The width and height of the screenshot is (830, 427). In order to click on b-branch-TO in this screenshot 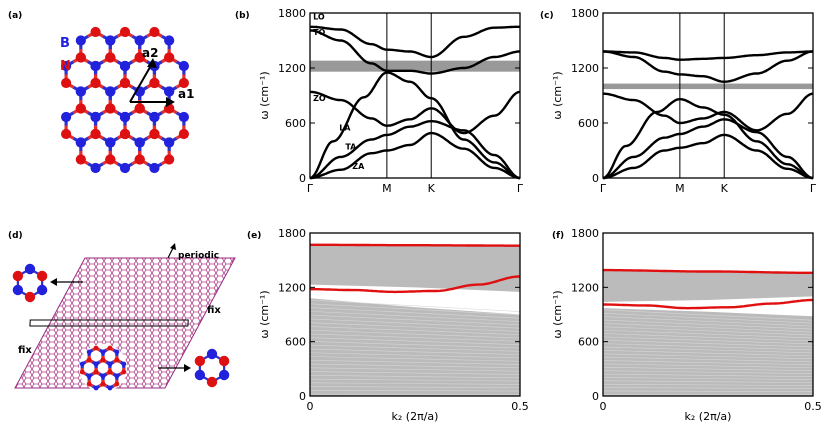, I will do `click(414, 52)`.